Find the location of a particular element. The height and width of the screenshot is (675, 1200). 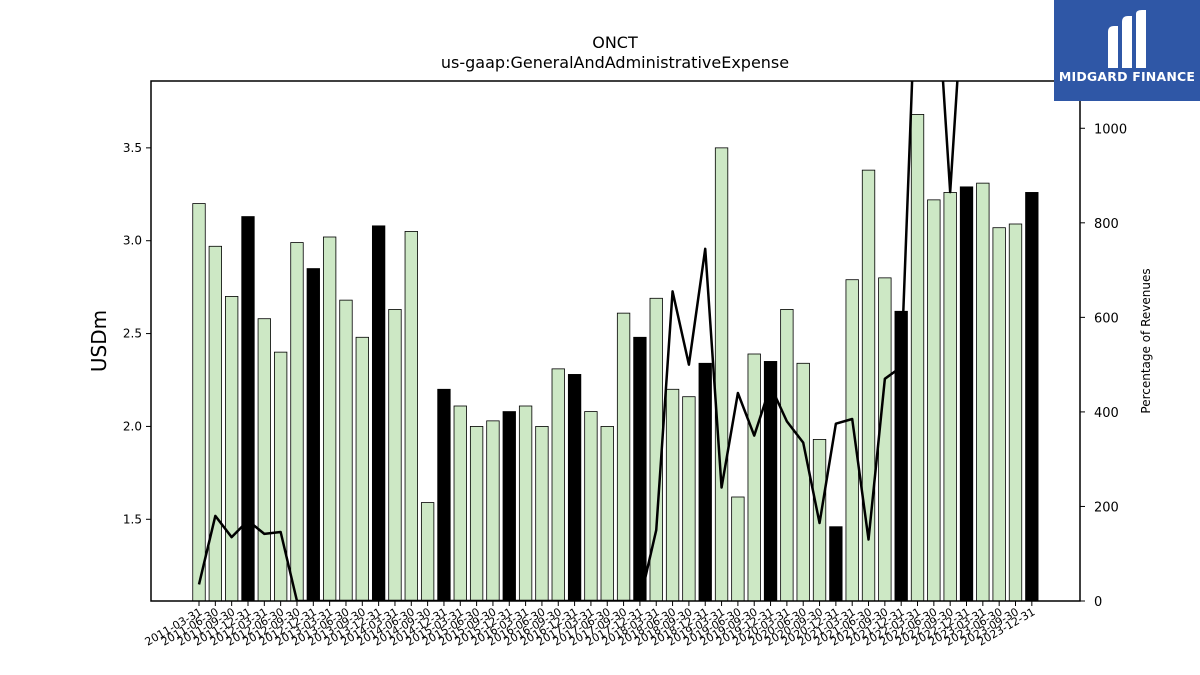

y2-tick-label: 600 is located at coordinates (1106, 318).